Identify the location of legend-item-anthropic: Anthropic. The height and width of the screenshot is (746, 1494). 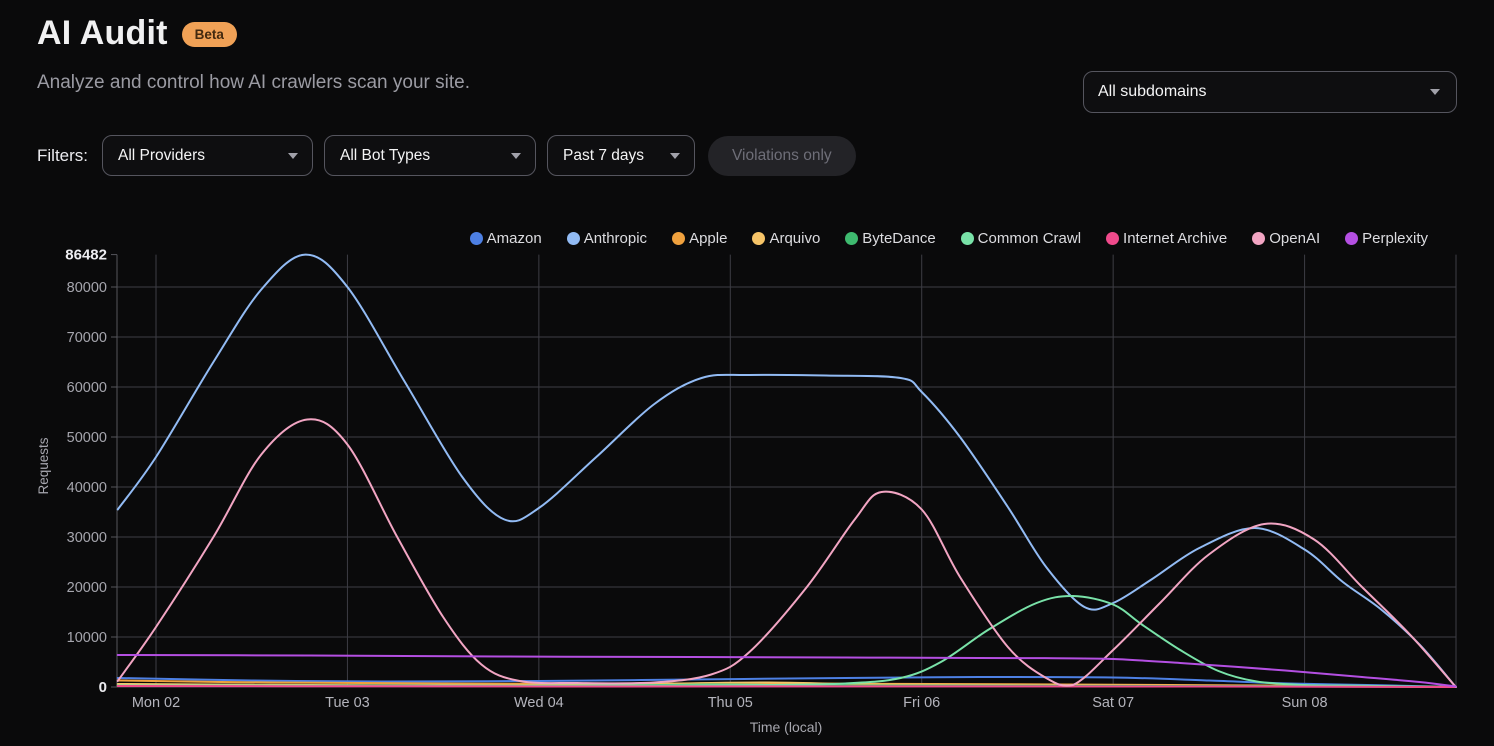
(607, 238).